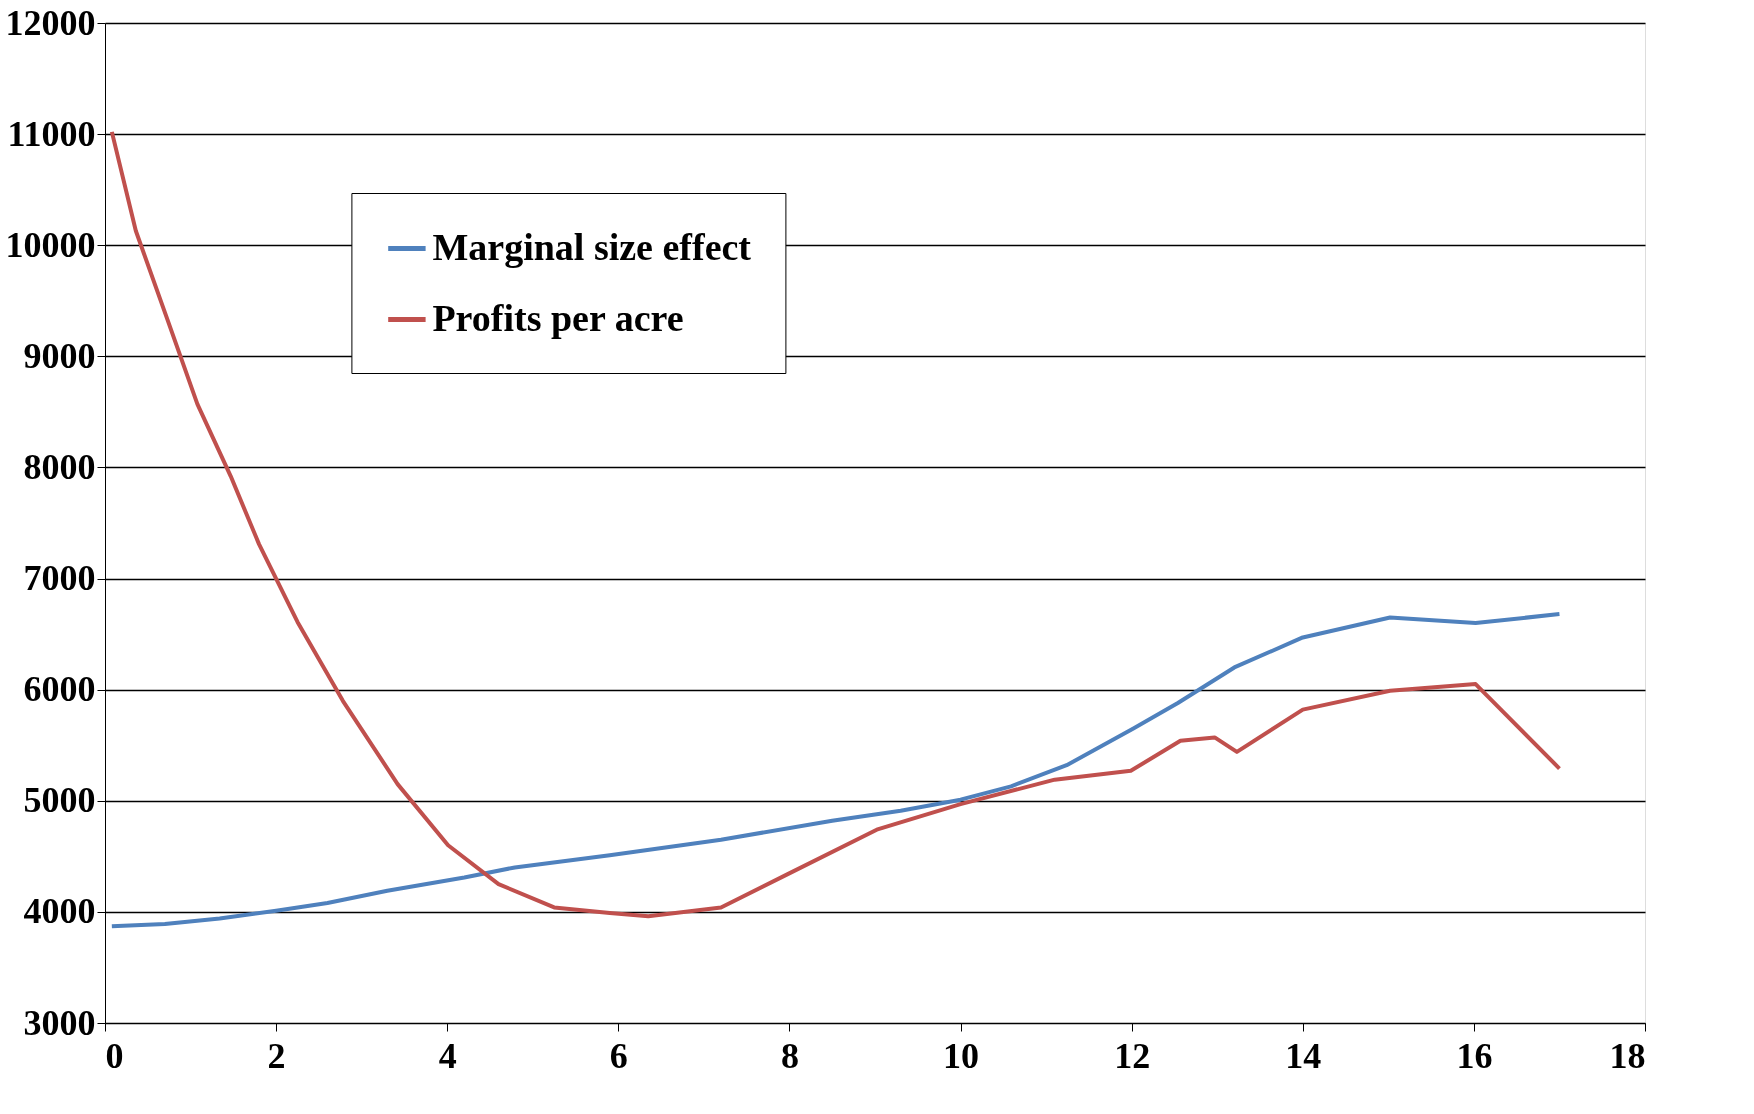 The width and height of the screenshot is (1754, 1114). What do you see at coordinates (276, 1055) in the screenshot?
I see `x-tick-label: 2` at bounding box center [276, 1055].